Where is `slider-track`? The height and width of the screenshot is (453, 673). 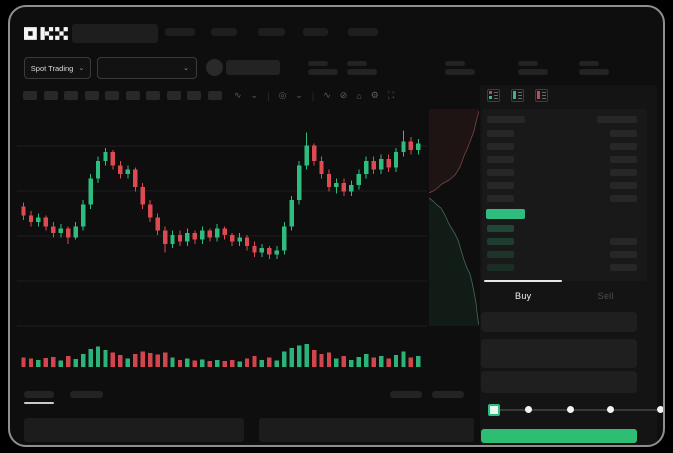 slider-track is located at coordinates (574, 410).